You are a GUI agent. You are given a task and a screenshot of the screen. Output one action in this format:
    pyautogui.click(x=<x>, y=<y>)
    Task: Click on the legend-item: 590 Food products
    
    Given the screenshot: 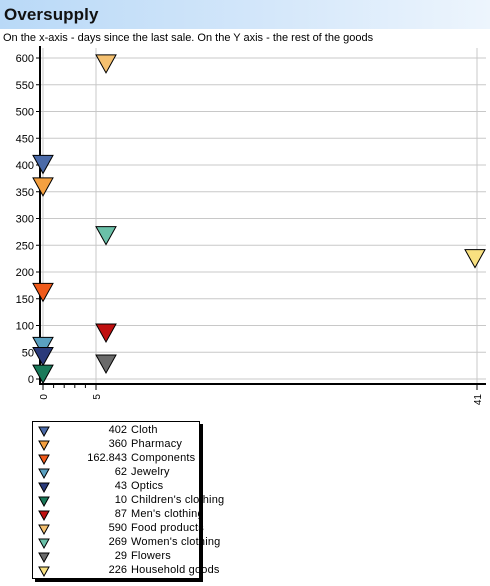 What is the action you would take?
    pyautogui.click(x=118, y=529)
    